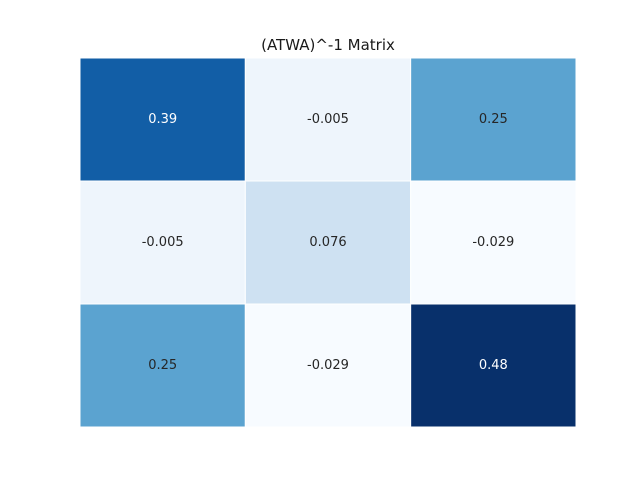 The image size is (640, 480). I want to click on heatmap-cell-label-r1-c0: -0.005, so click(163, 242).